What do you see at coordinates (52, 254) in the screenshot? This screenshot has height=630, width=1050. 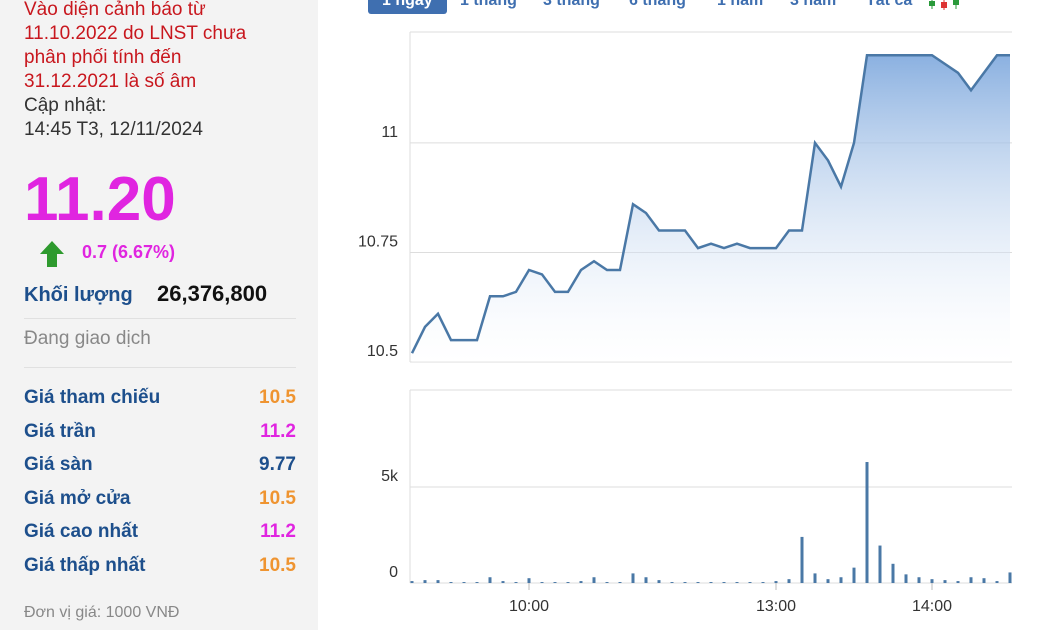 I see `up-arrow` at bounding box center [52, 254].